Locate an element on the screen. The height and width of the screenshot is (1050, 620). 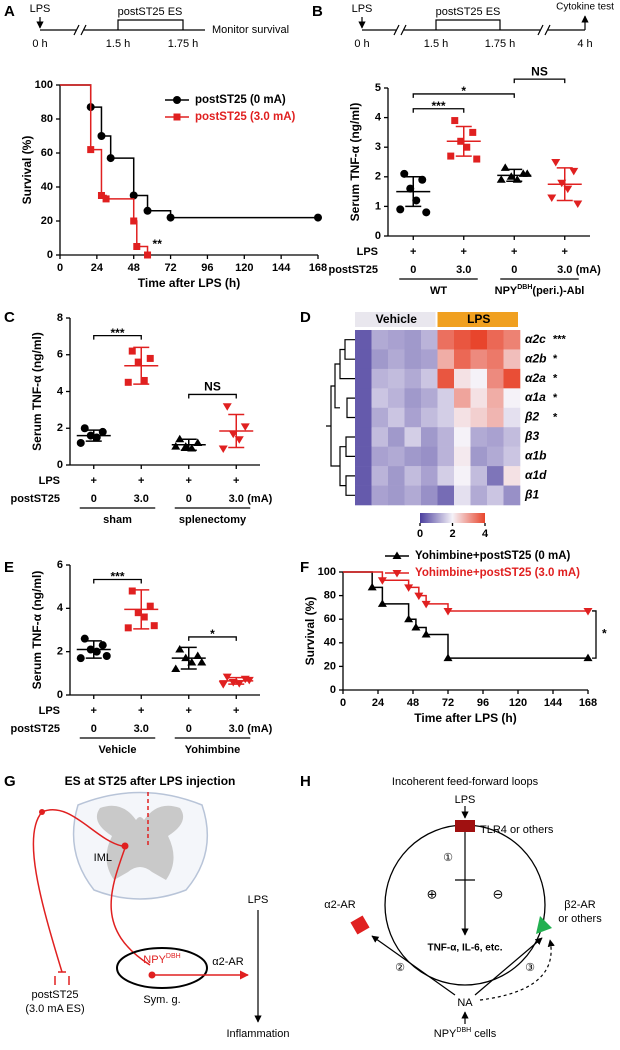
timeline-time: 0 h is located at coordinates (39, 44).